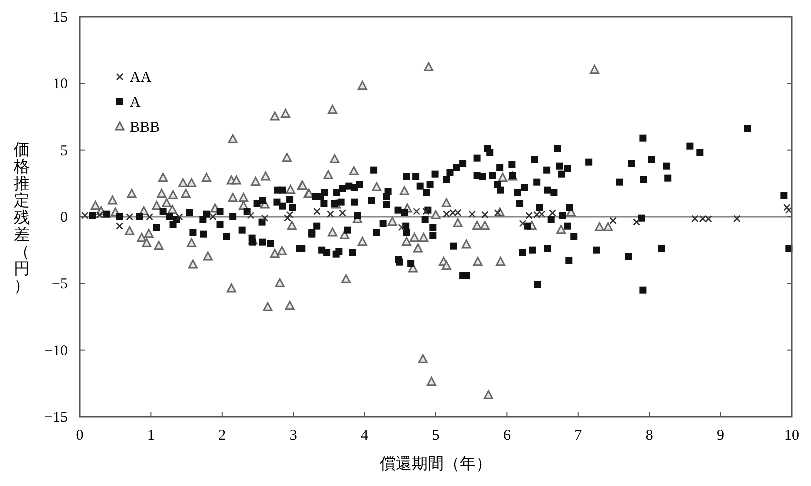 The width and height of the screenshot is (811, 486). What do you see at coordinates (22, 218) in the screenshot?
I see `text: 価格推定残差（円）` at bounding box center [22, 218].